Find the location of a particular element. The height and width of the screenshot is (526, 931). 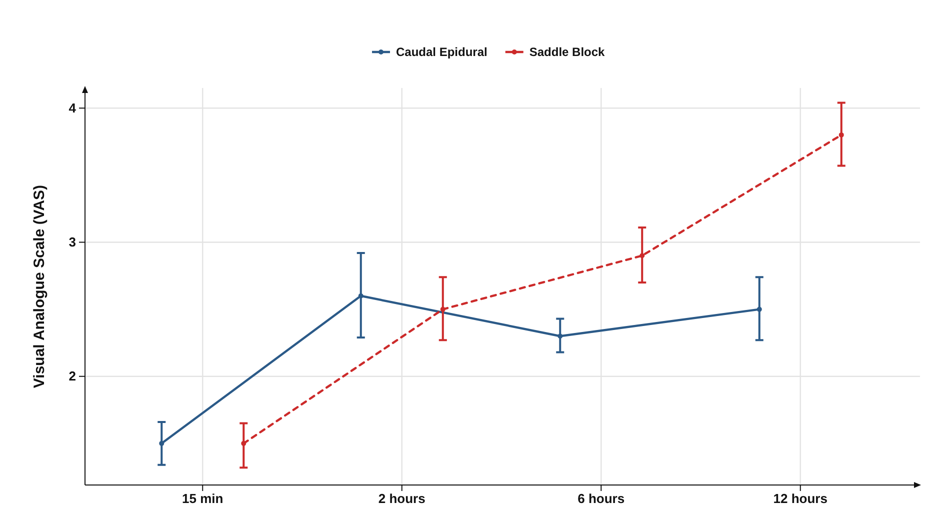

y-tick-label: 4 is located at coordinates (72, 108).